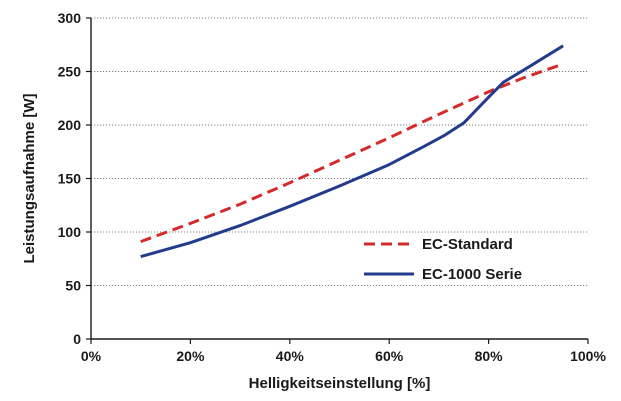 This screenshot has height=401, width=621. Describe the element at coordinates (340, 383) in the screenshot. I see `x-axis-title: Helligkeitseinstellung [%]` at that location.